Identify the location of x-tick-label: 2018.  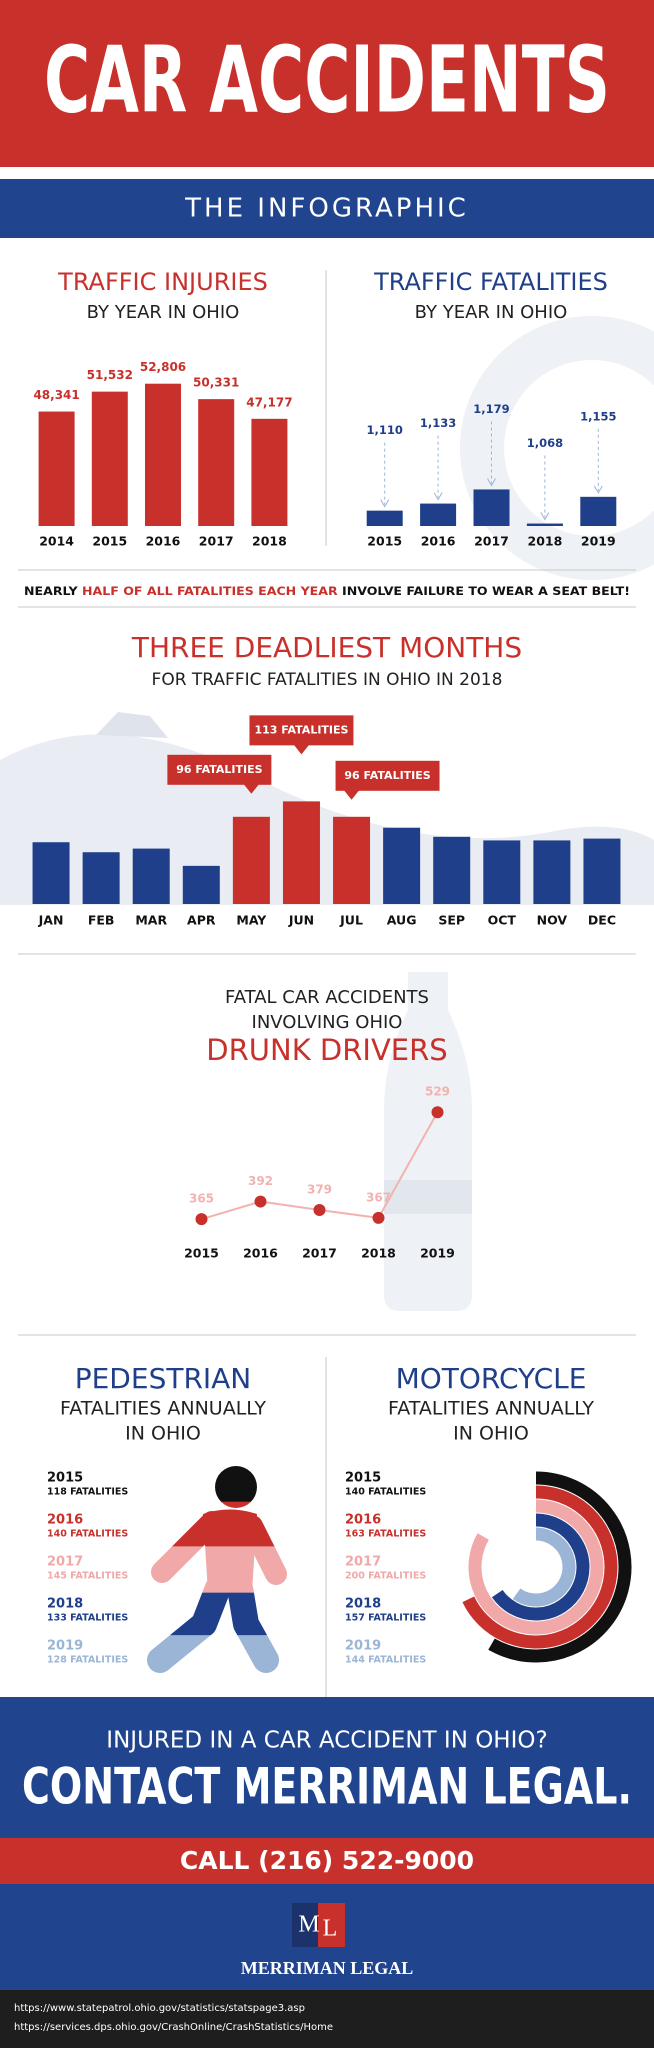
(269, 541).